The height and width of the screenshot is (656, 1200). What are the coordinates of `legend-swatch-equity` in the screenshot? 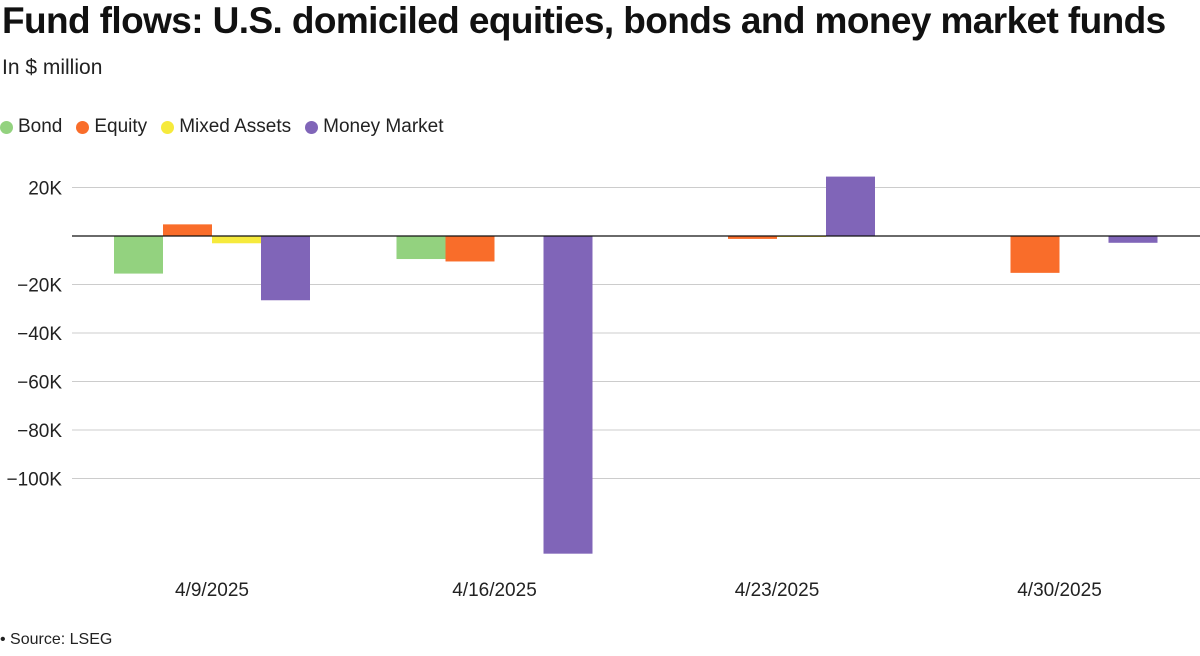 It's located at (83, 127).